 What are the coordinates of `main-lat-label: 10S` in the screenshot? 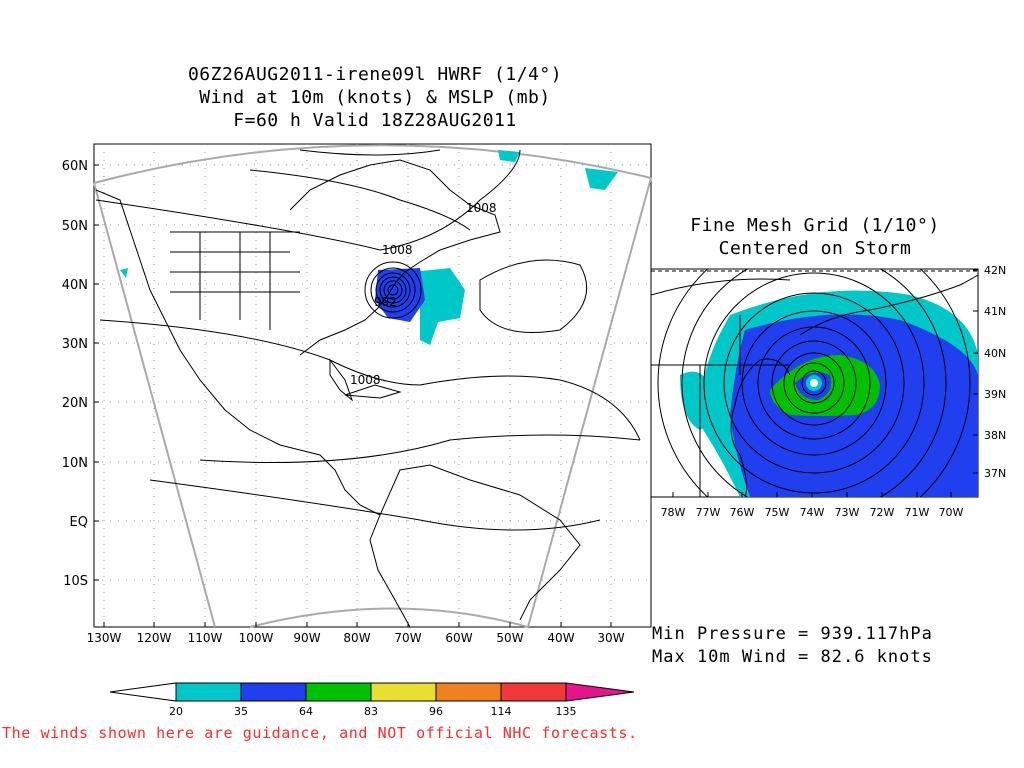 It's located at (75, 581).